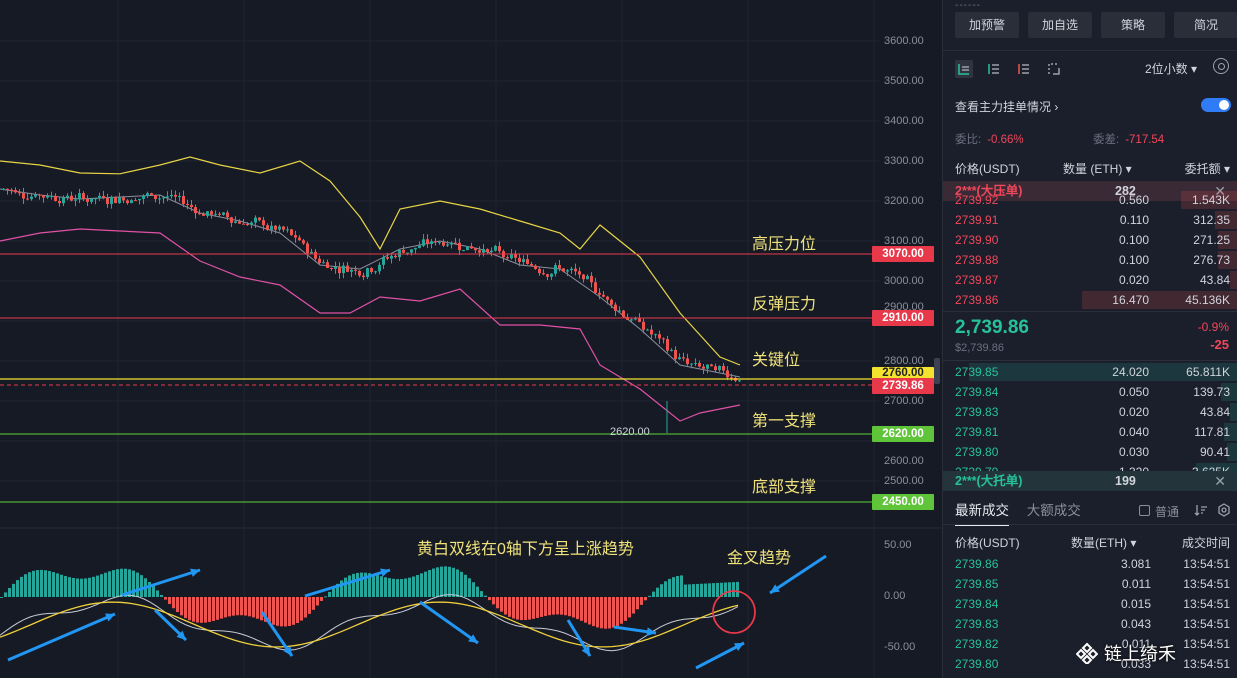 This screenshot has height=678, width=1237. Describe the element at coordinates (987, 25) in the screenshot. I see `add-alert-button: 加预警` at that location.